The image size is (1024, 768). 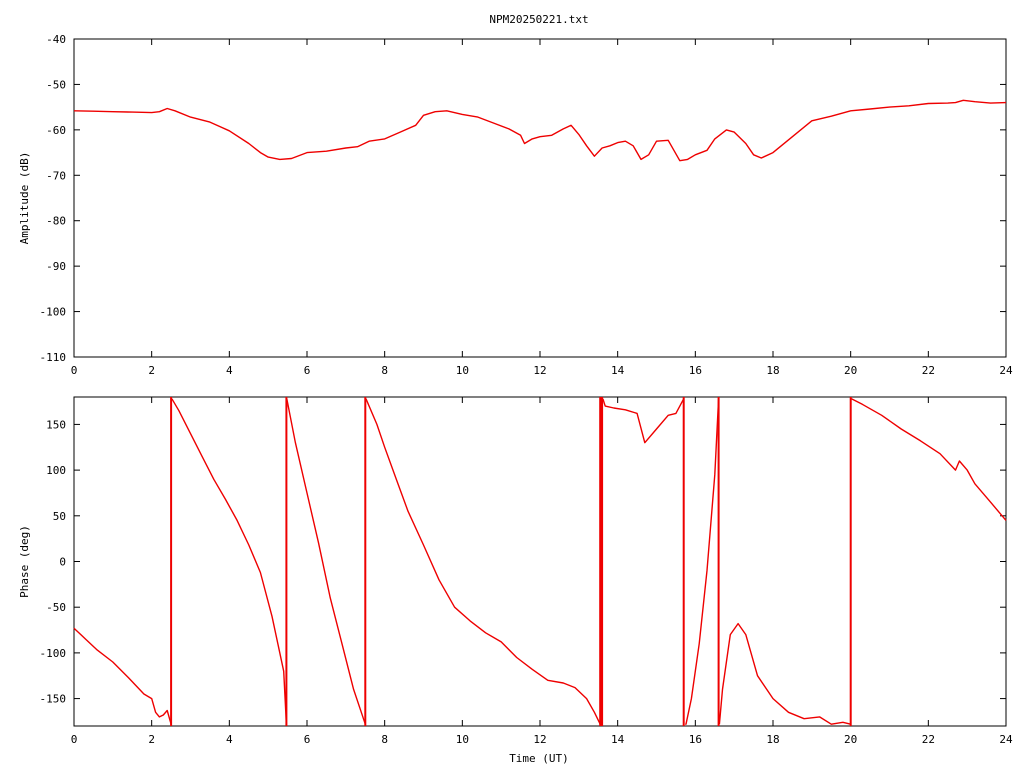 What do you see at coordinates (229, 739) in the screenshot?
I see `phase-x-tick-label: 4` at bounding box center [229, 739].